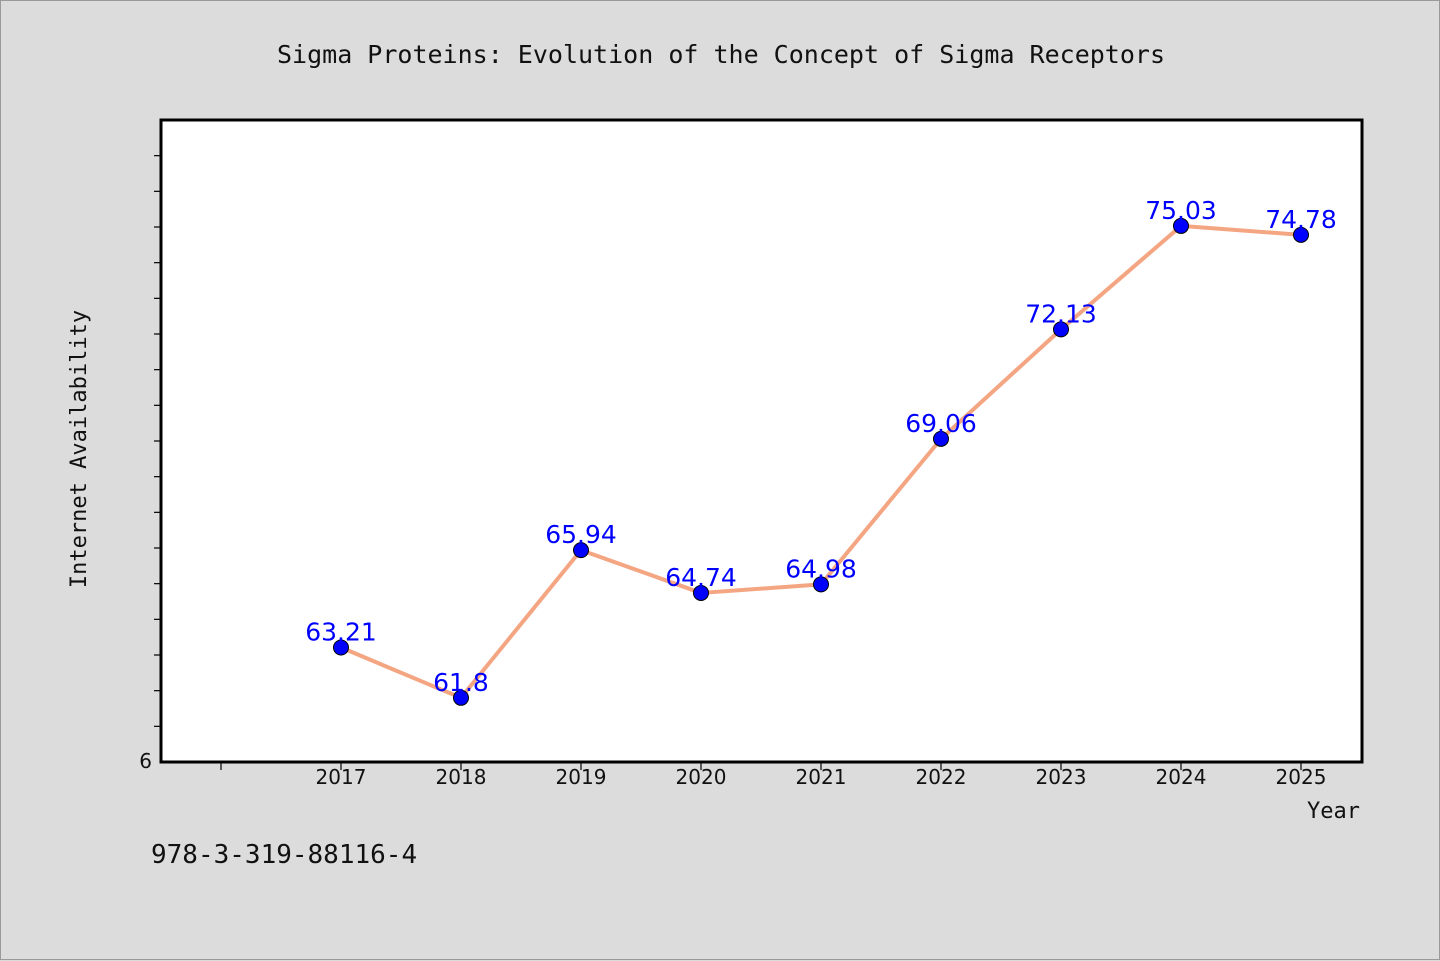 This screenshot has width=1440, height=961. I want to click on x-tick-label: 2018, so click(461, 777).